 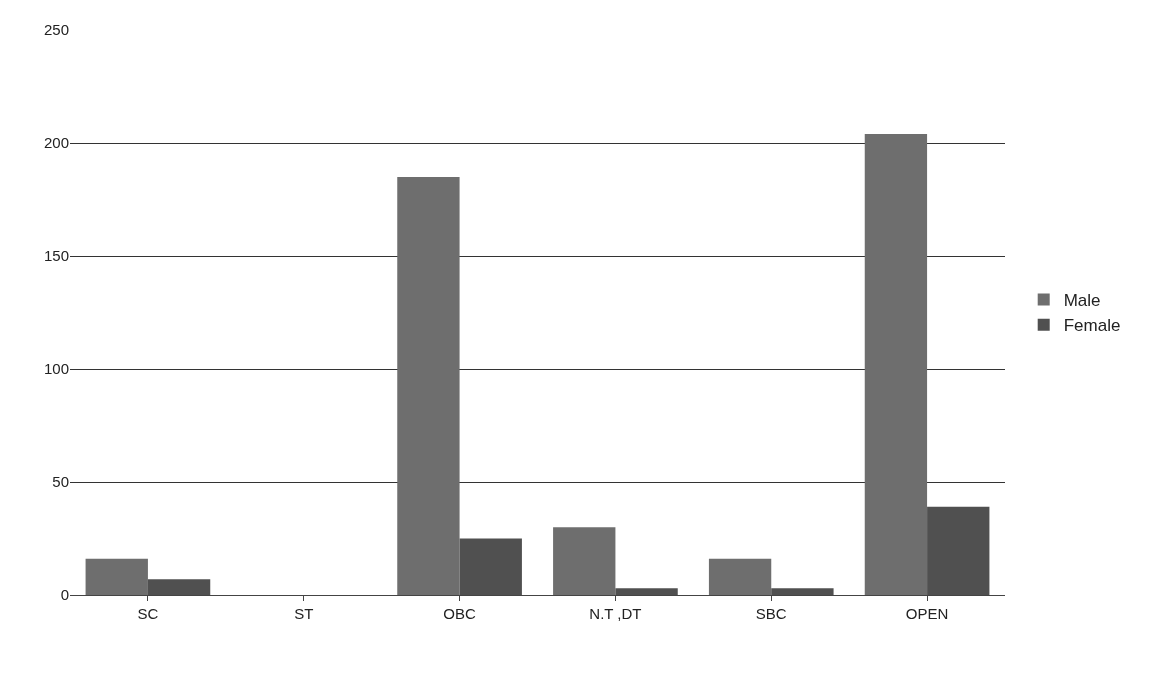 What do you see at coordinates (56, 143) in the screenshot?
I see `y-tick-label: 200` at bounding box center [56, 143].